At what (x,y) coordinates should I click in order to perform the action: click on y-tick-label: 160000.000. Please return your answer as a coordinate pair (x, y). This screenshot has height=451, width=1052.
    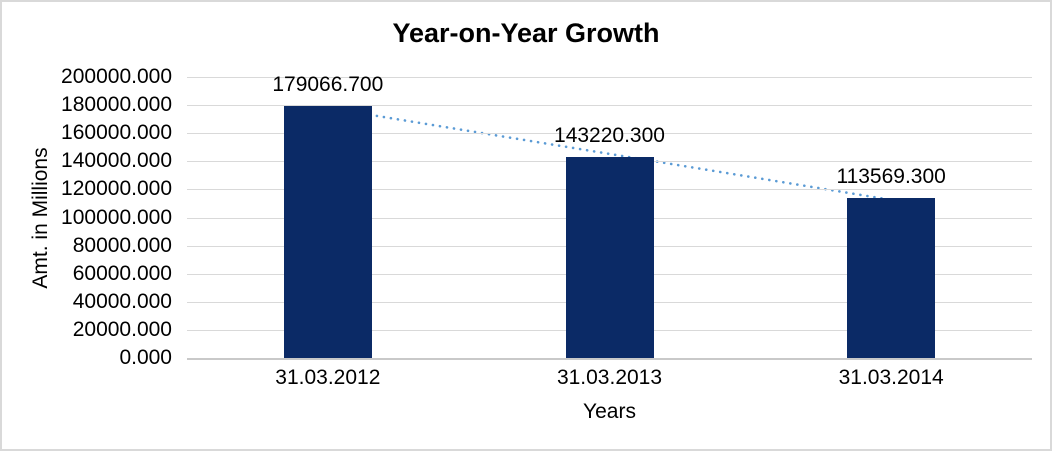
    Looking at the image, I should click on (116, 133).